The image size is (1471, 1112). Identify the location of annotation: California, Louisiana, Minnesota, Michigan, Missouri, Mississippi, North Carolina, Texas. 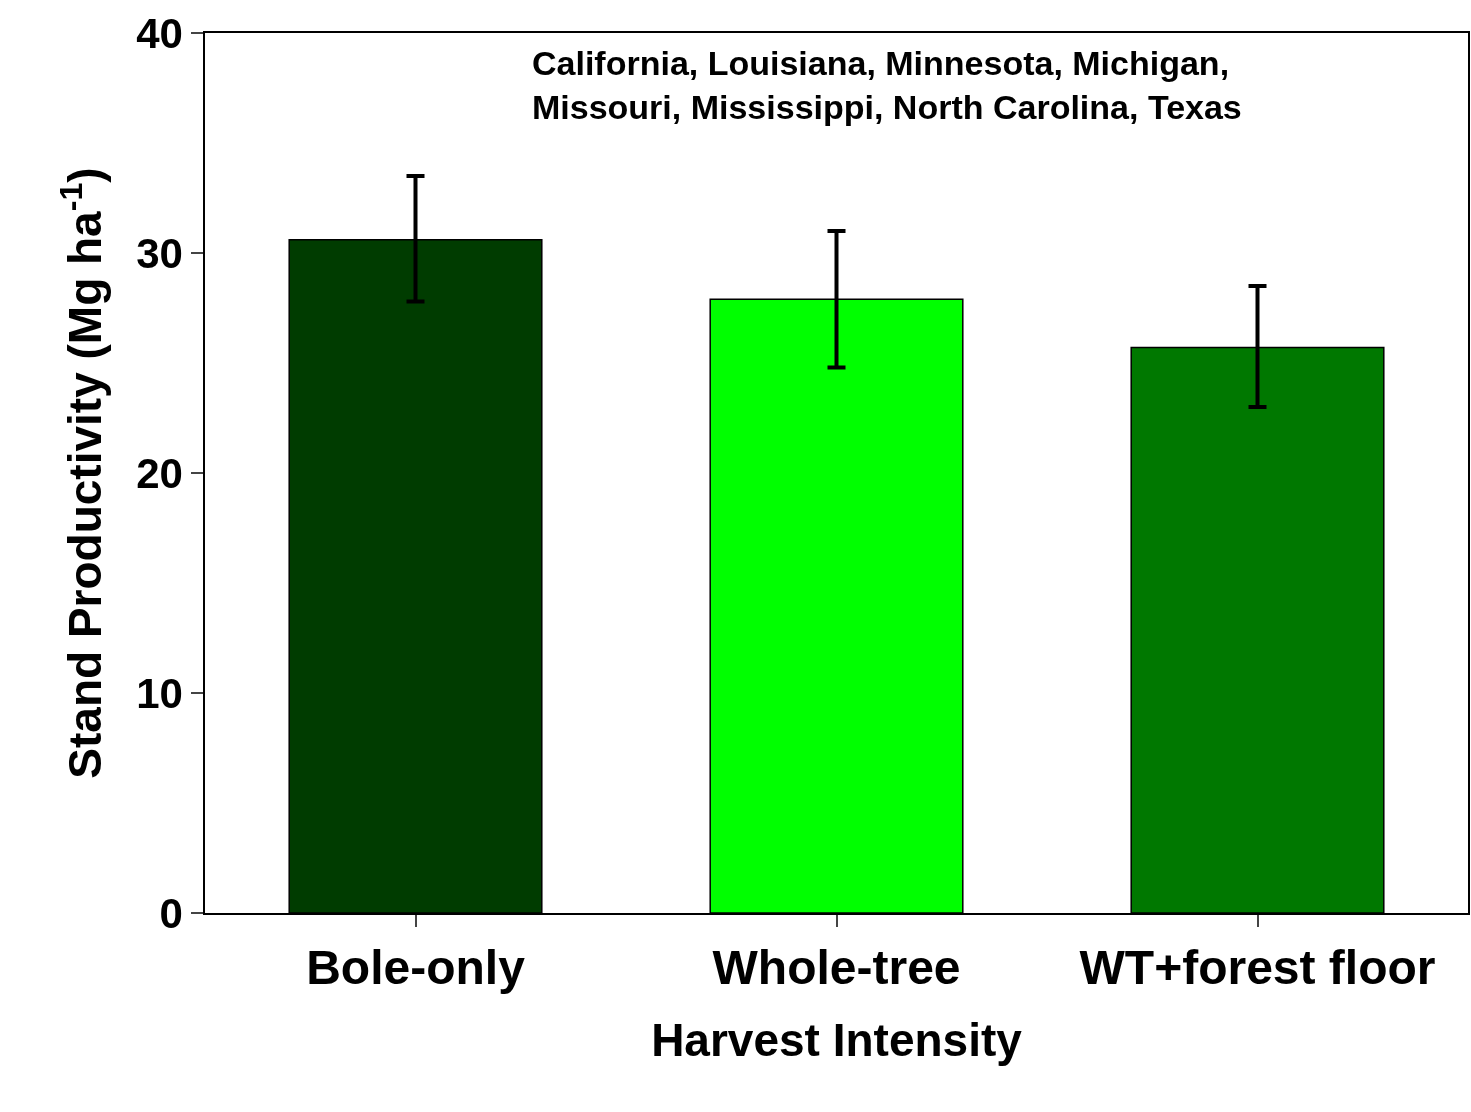
(887, 85).